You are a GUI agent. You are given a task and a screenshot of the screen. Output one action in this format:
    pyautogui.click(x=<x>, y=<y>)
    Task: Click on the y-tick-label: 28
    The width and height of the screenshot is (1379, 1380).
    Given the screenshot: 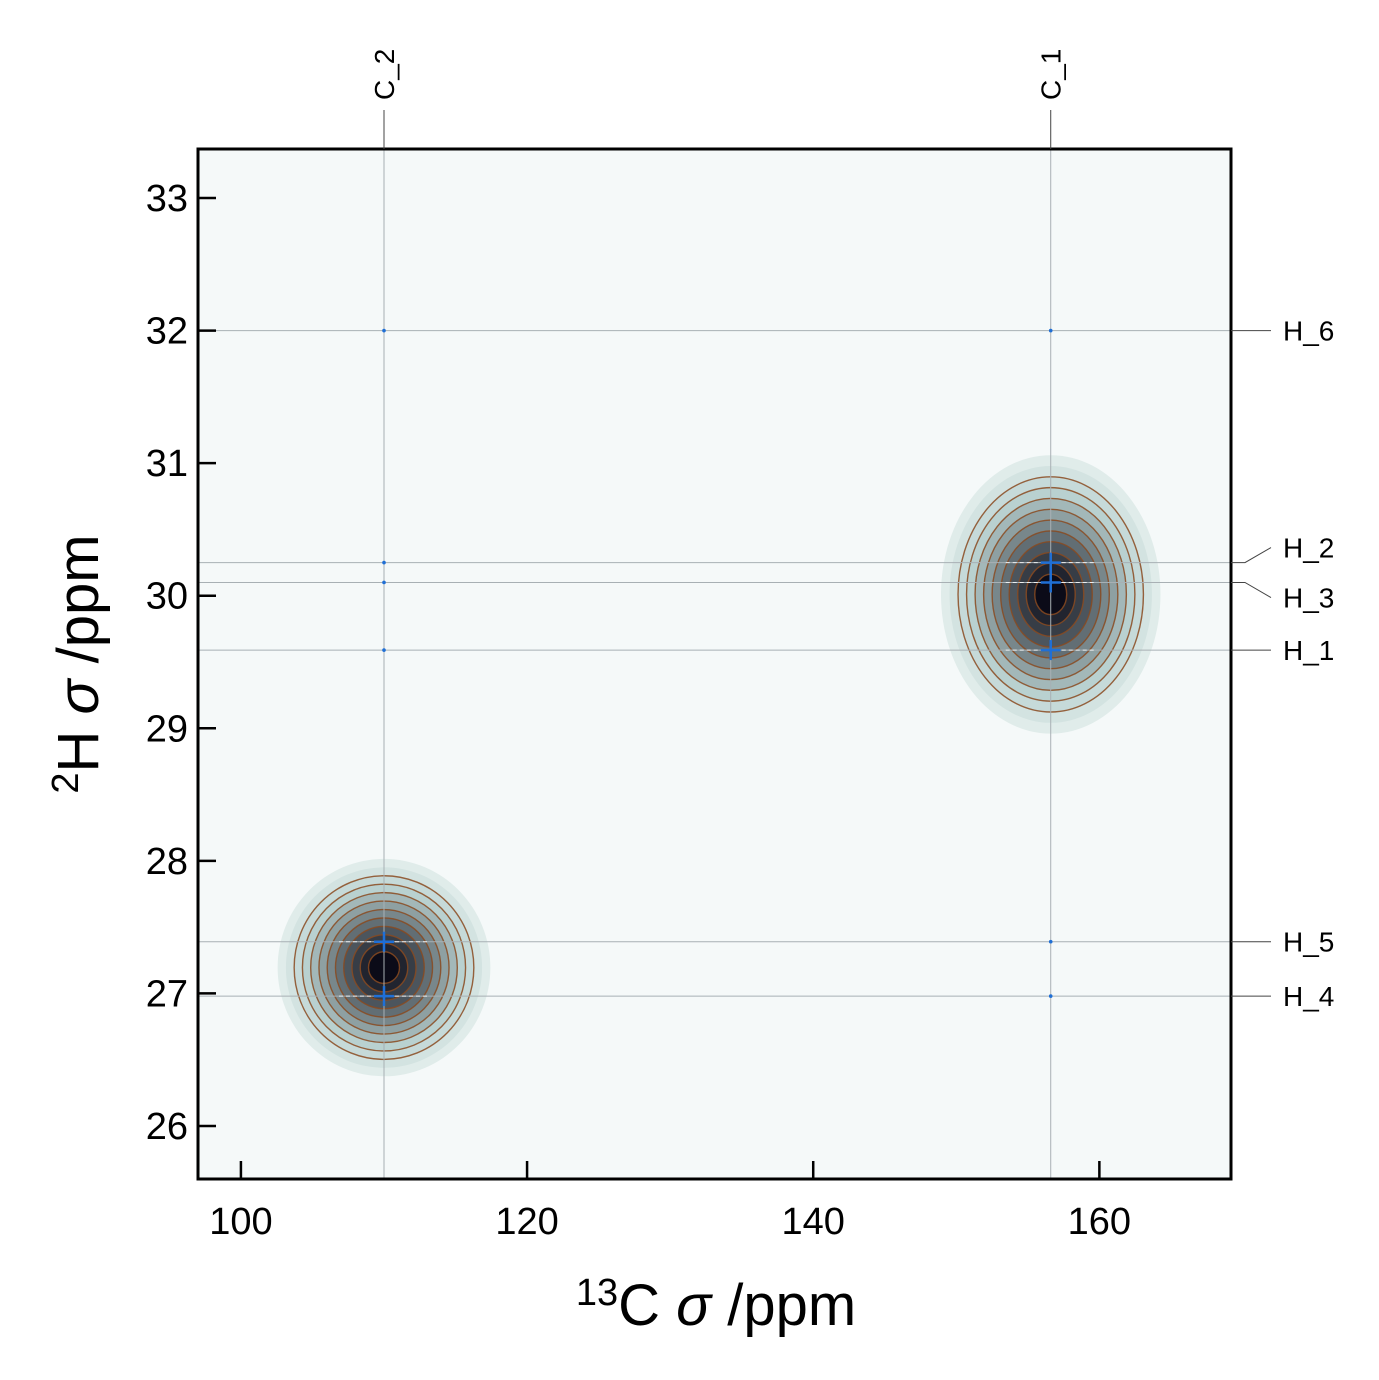 What is the action you would take?
    pyautogui.click(x=167, y=862)
    